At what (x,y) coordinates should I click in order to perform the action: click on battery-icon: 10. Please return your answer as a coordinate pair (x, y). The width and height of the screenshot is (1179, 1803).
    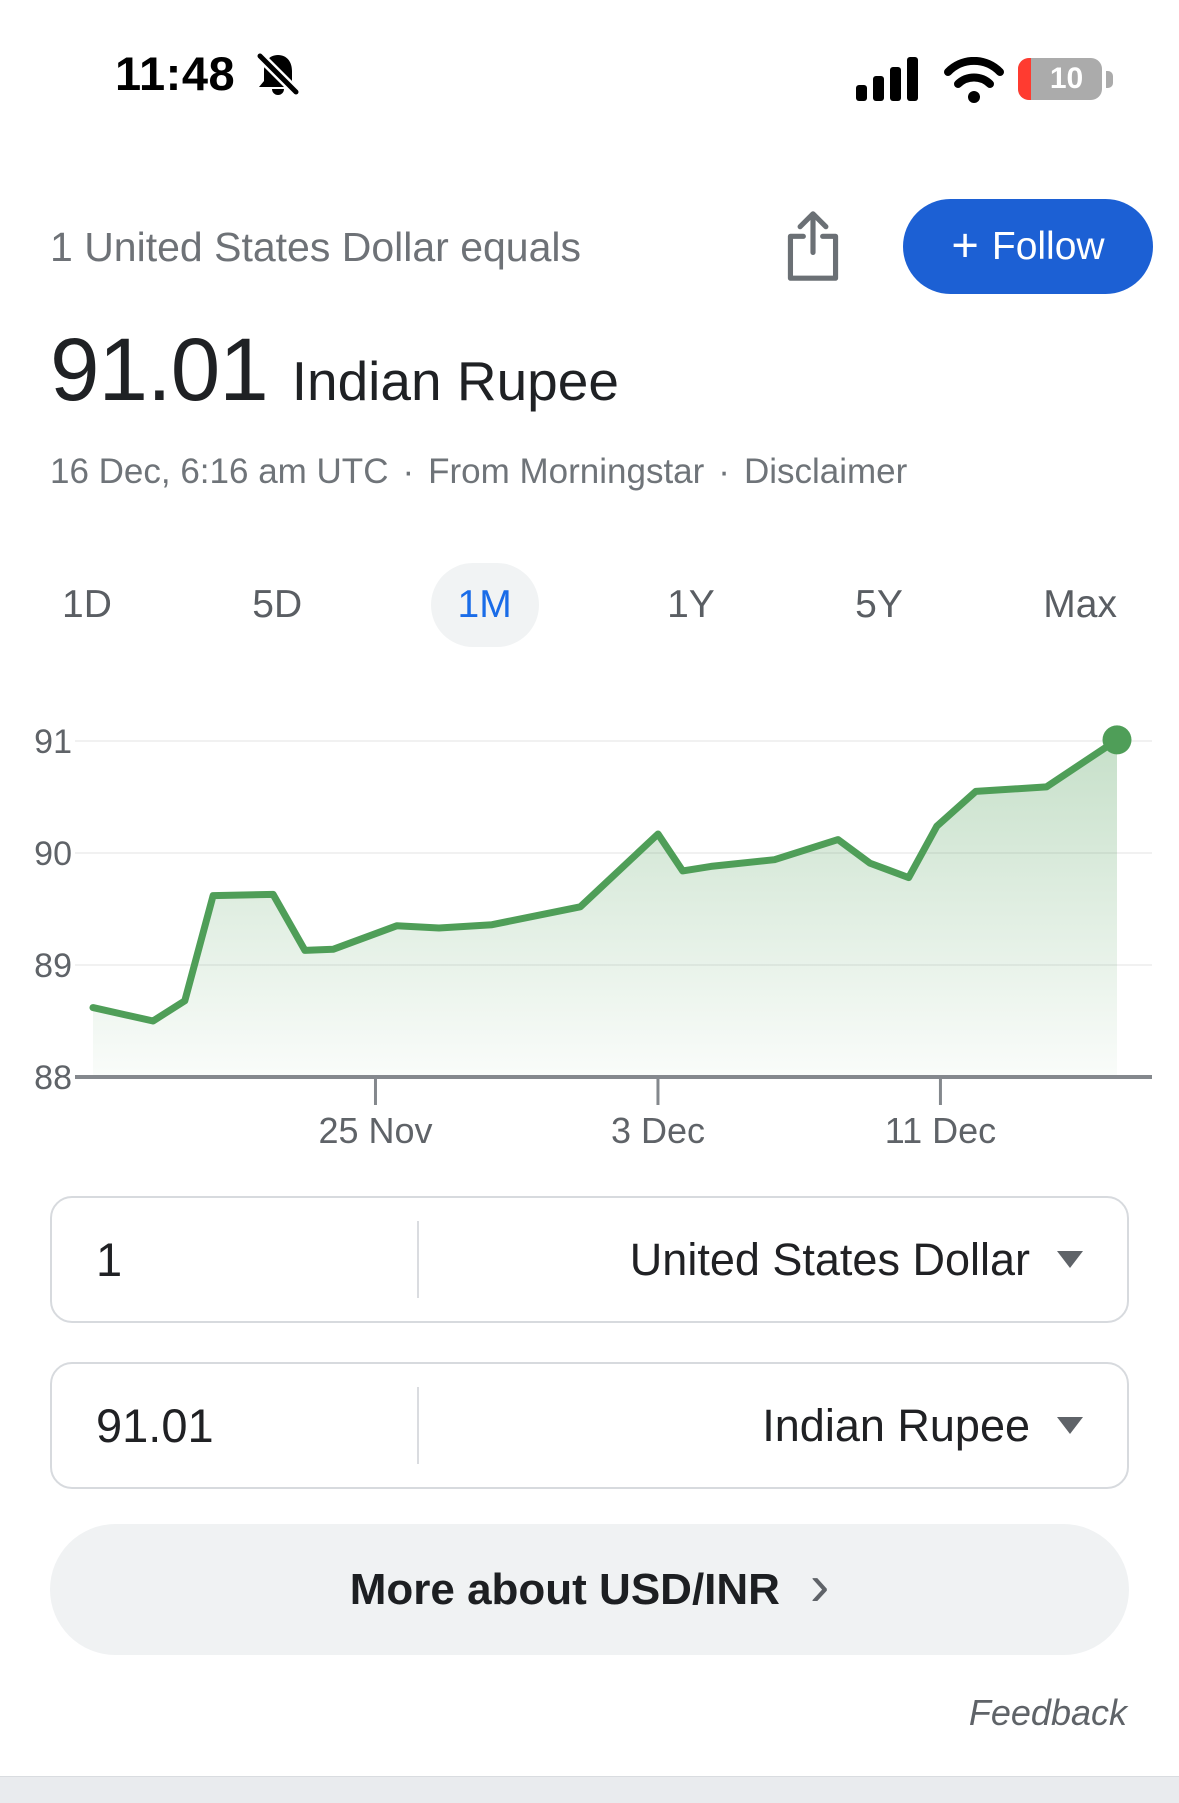
    Looking at the image, I should click on (1060, 79).